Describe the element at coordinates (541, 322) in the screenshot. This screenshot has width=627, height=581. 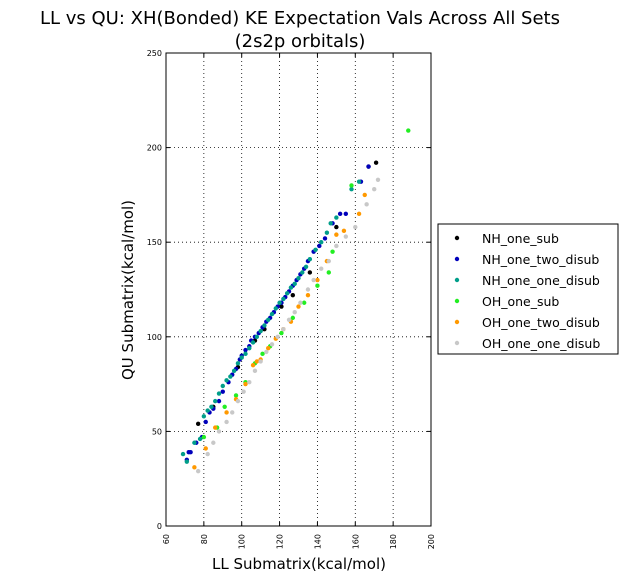
I see `legend-label: OH_one_two_disub` at that location.